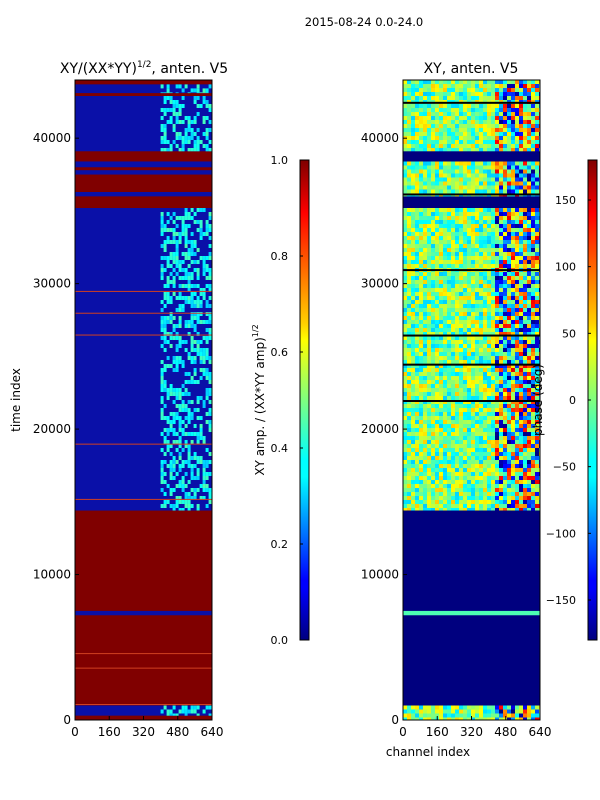 This screenshot has height=800, width=600. I want to click on saturated-band, so click(143, 183).